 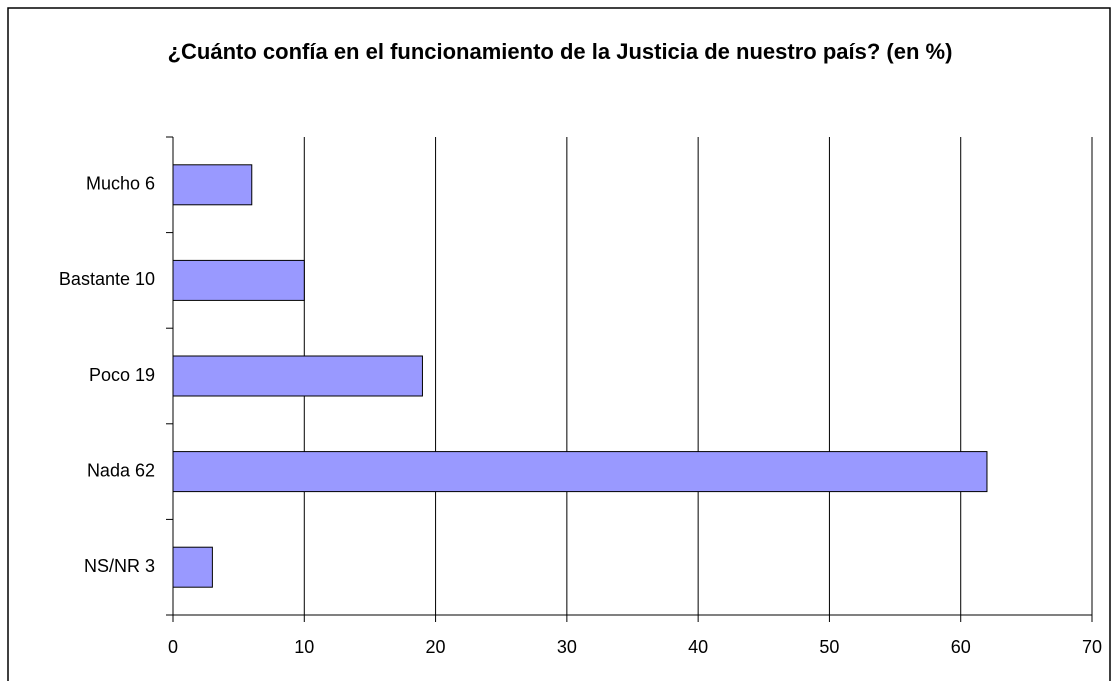 I want to click on x-tick-label: 0, so click(x=173, y=647).